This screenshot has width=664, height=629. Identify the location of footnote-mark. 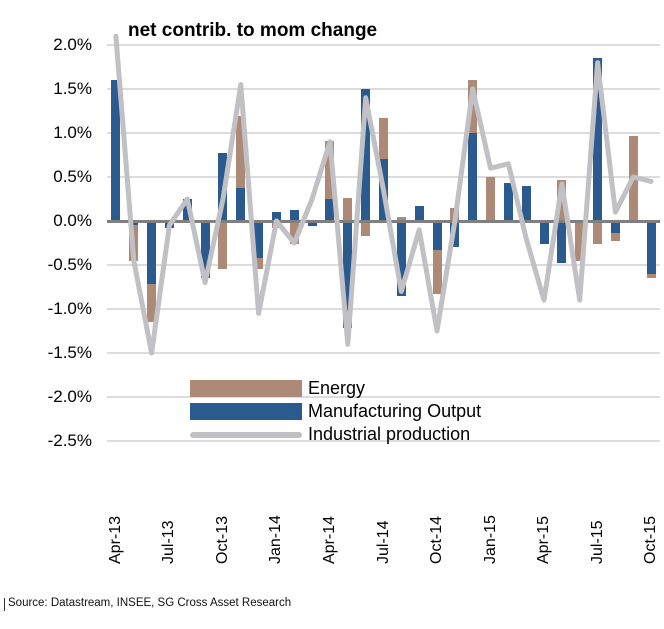
(4, 604).